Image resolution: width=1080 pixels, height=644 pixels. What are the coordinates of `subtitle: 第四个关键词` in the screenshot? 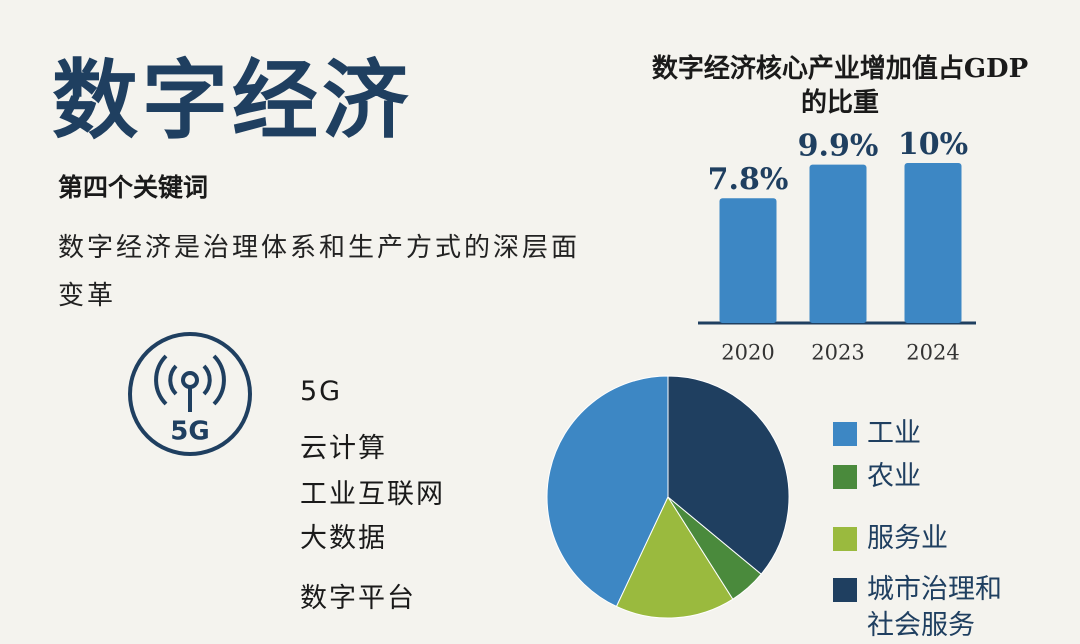 It's located at (133, 187).